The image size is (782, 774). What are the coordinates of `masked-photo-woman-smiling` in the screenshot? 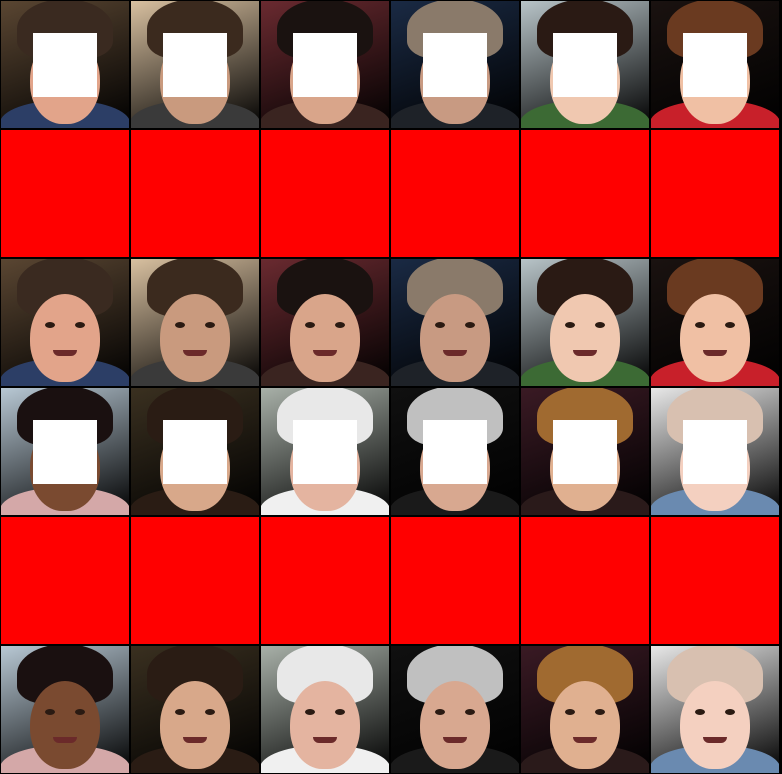 It's located at (325, 64).